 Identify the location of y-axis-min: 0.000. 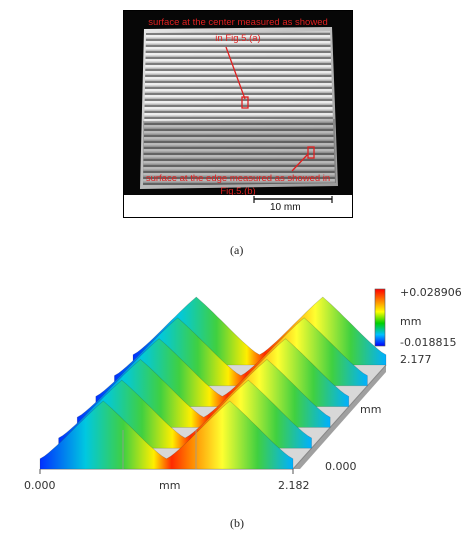
(341, 466).